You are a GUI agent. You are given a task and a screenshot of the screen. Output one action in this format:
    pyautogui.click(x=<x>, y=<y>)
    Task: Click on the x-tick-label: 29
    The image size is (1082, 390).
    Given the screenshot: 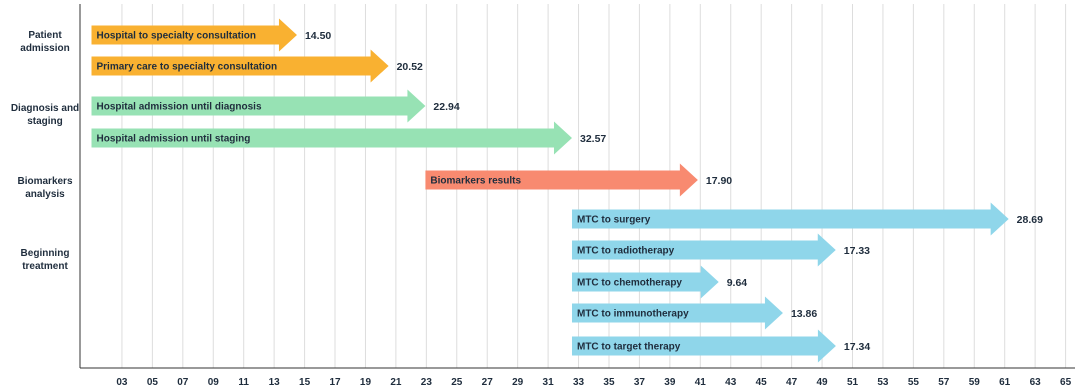 What is the action you would take?
    pyautogui.click(x=518, y=382)
    